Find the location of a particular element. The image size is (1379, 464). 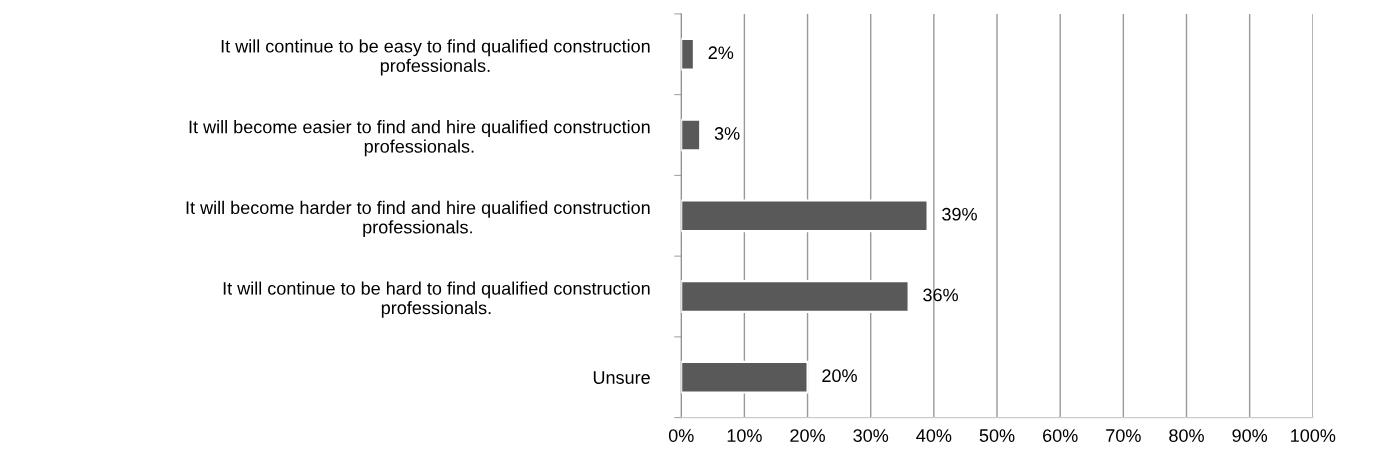

x-tick-label: 80% is located at coordinates (1186, 435).